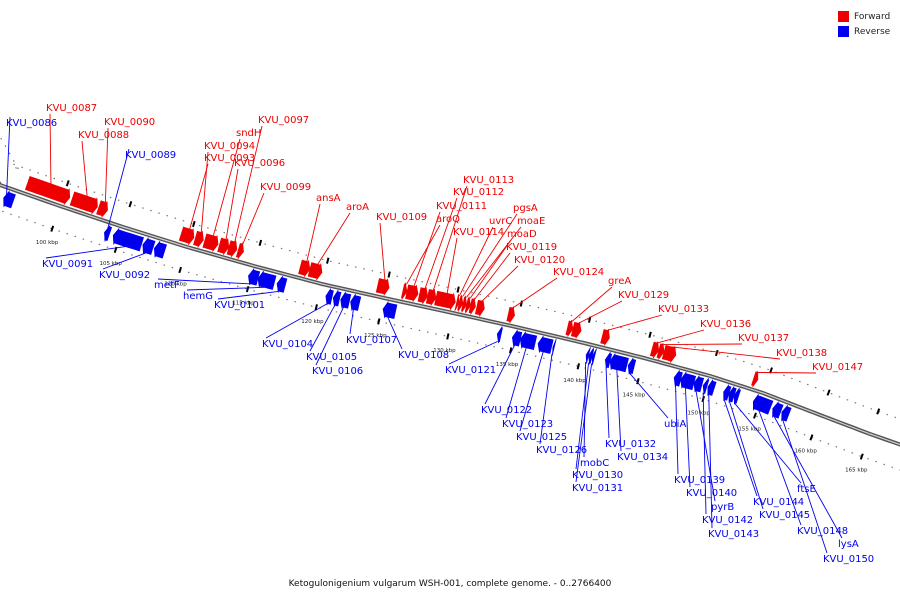 The width and height of the screenshot is (900, 600). I want to click on gene-label: greA, so click(619, 281).